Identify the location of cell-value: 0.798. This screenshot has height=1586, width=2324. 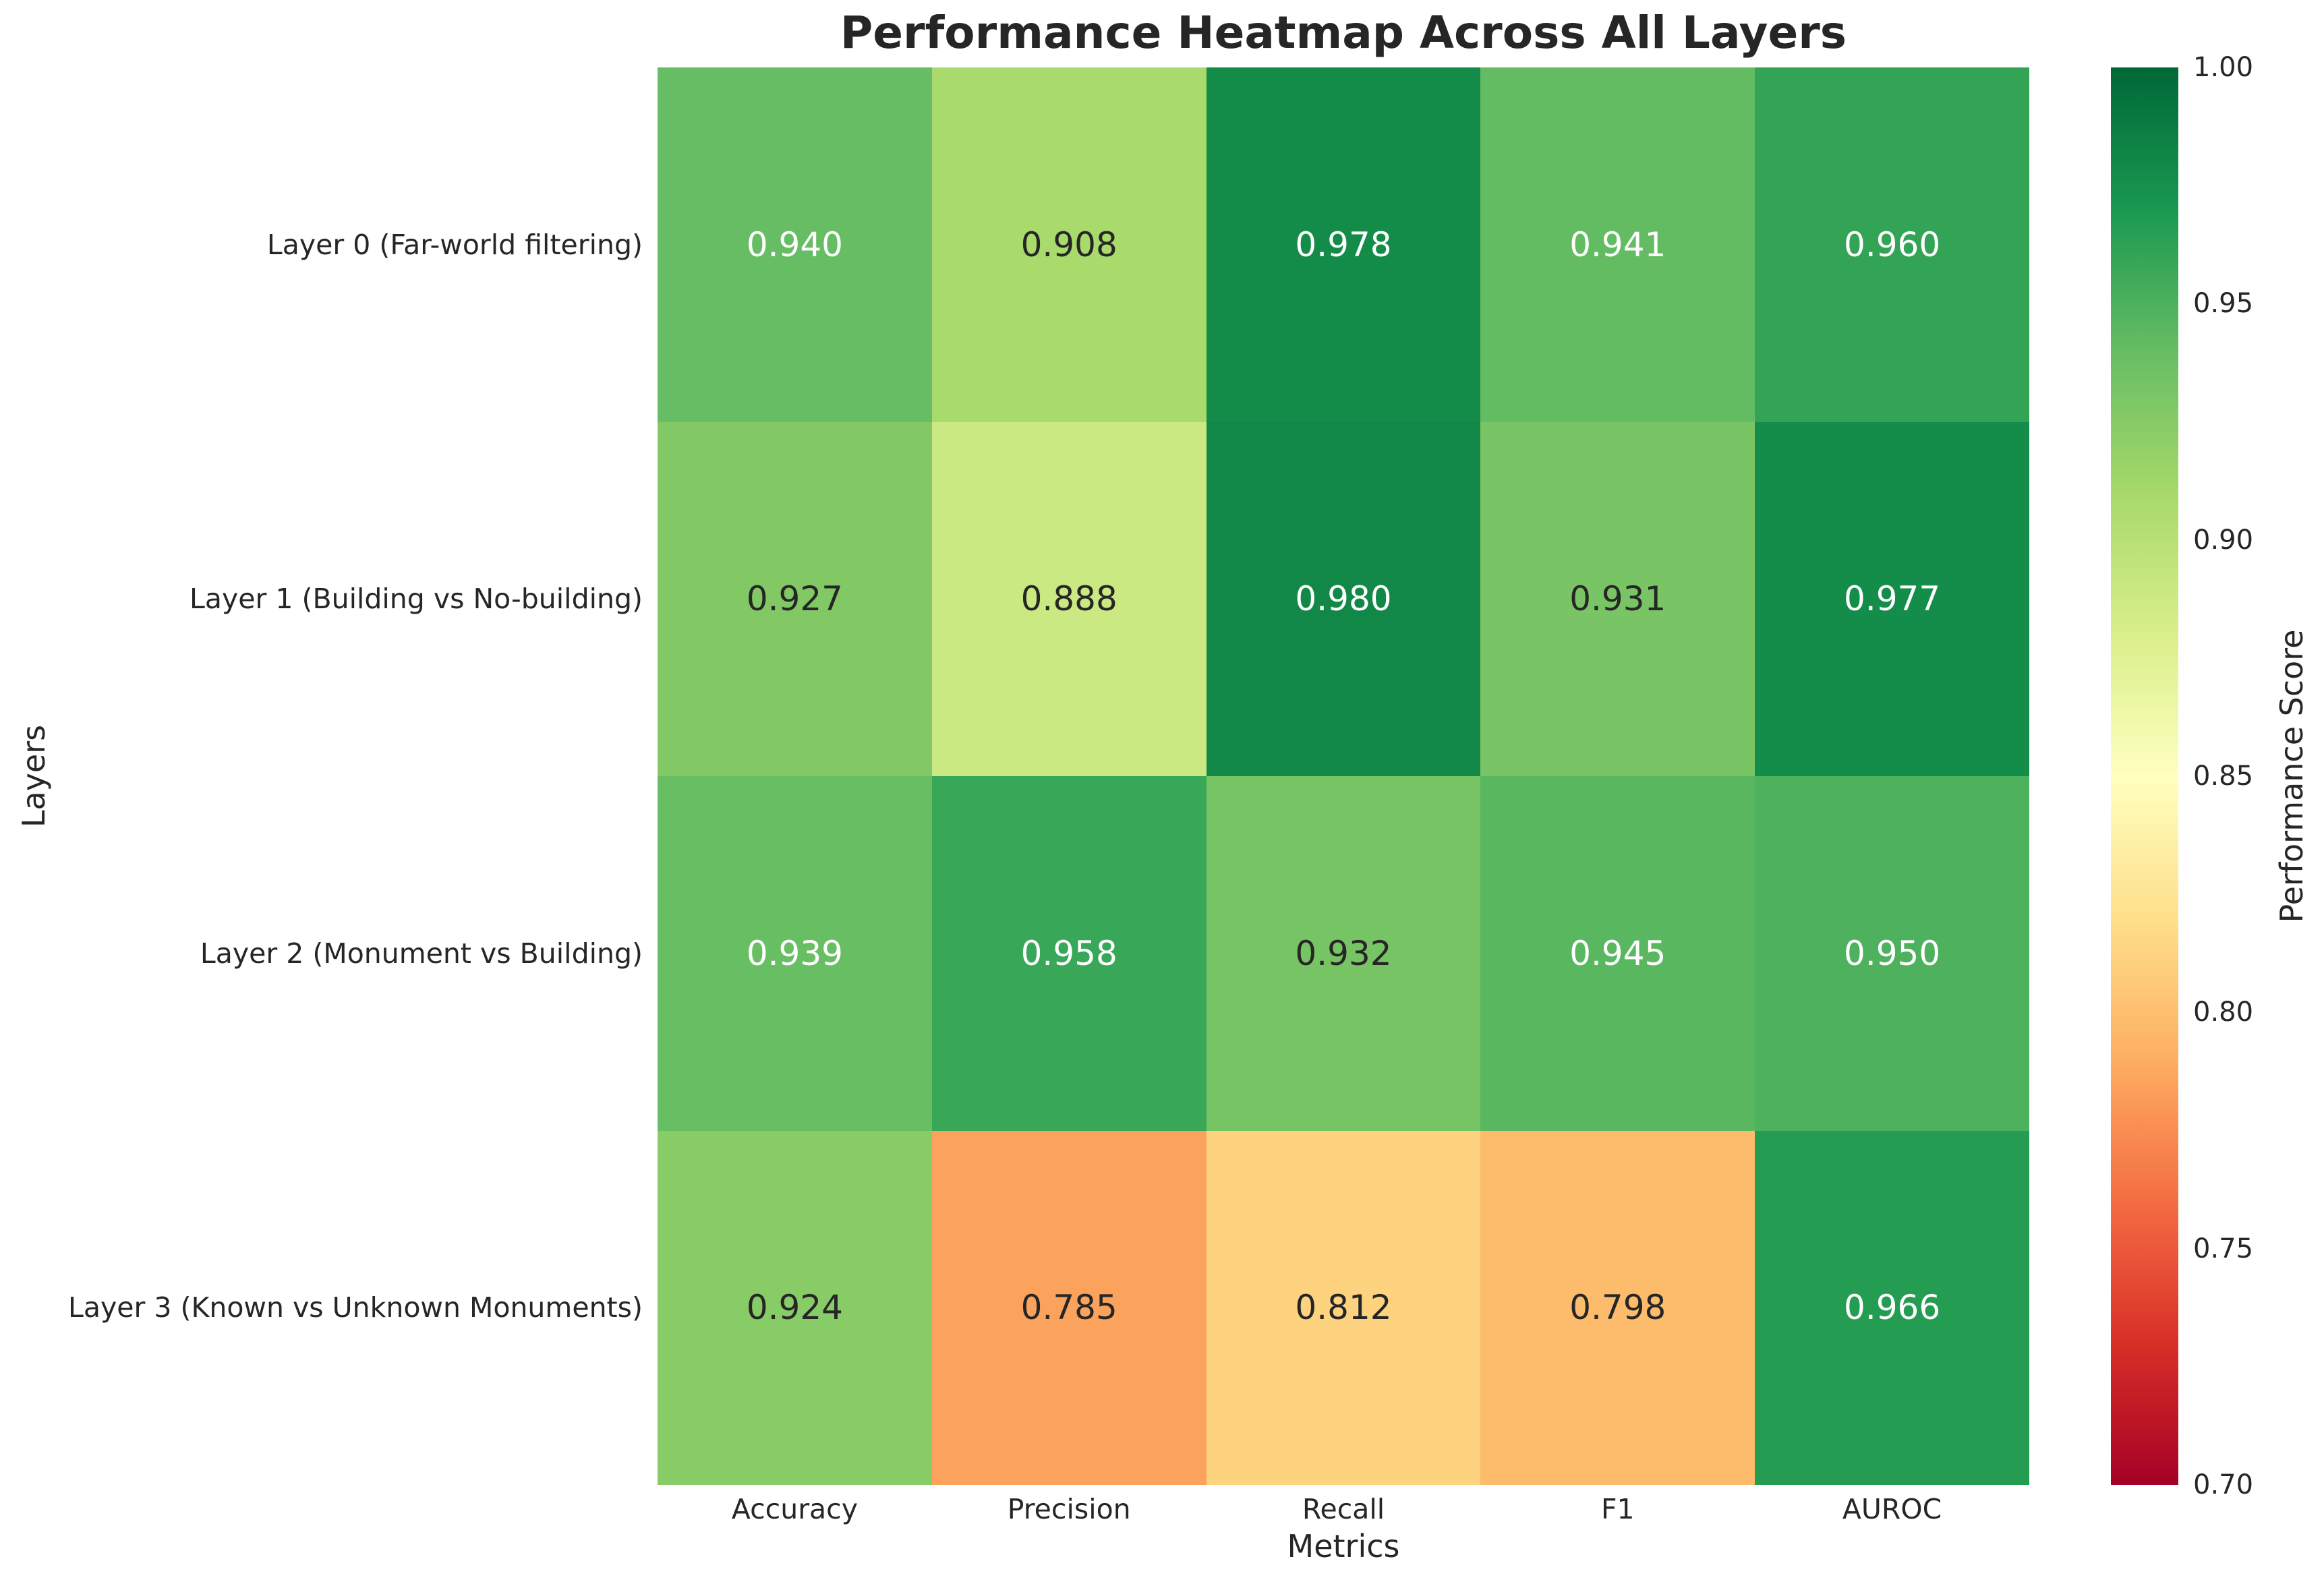
(1618, 1308).